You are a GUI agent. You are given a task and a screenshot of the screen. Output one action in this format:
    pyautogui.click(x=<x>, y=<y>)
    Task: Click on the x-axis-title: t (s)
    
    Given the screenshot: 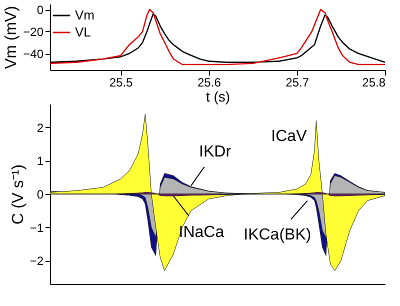 What is the action you would take?
    pyautogui.click(x=218, y=96)
    